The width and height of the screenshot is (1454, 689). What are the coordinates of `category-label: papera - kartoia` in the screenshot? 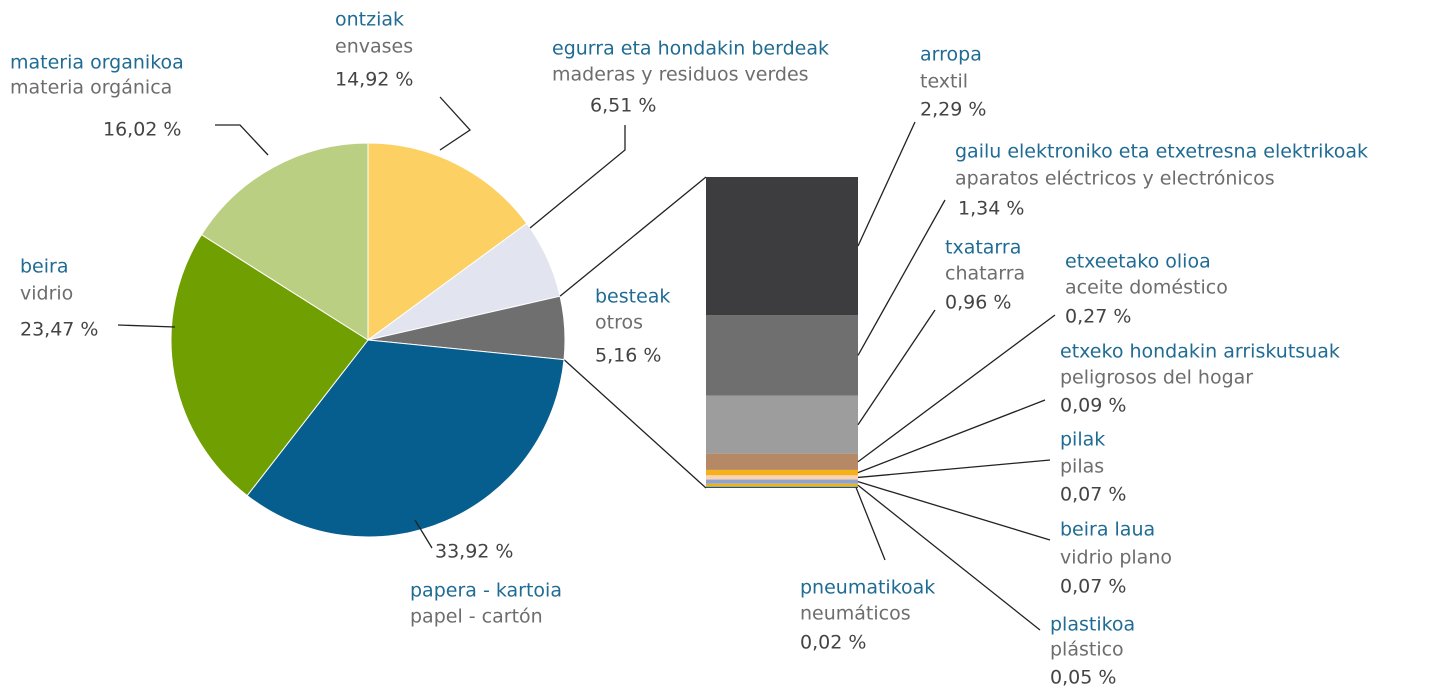 It's located at (486, 591).